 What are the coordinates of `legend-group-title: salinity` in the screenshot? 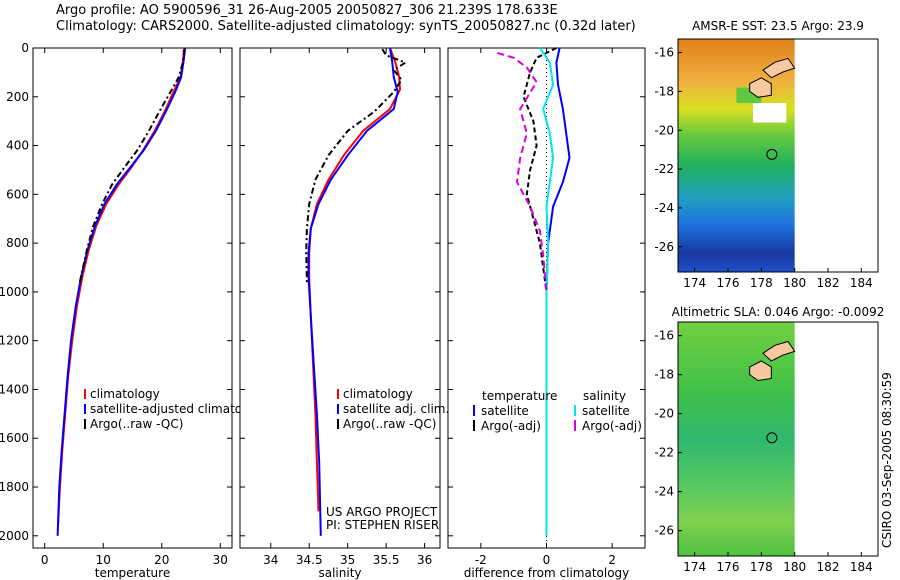 It's located at (604, 396).